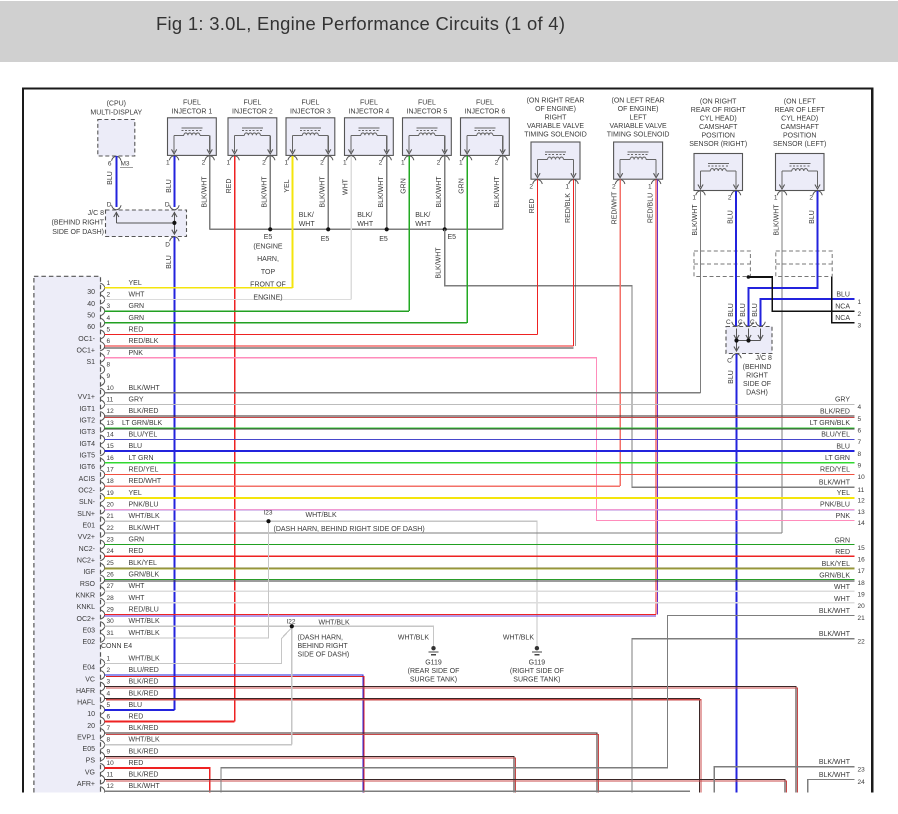 The width and height of the screenshot is (898, 814). I want to click on svg-text: BLK/, so click(422, 215).